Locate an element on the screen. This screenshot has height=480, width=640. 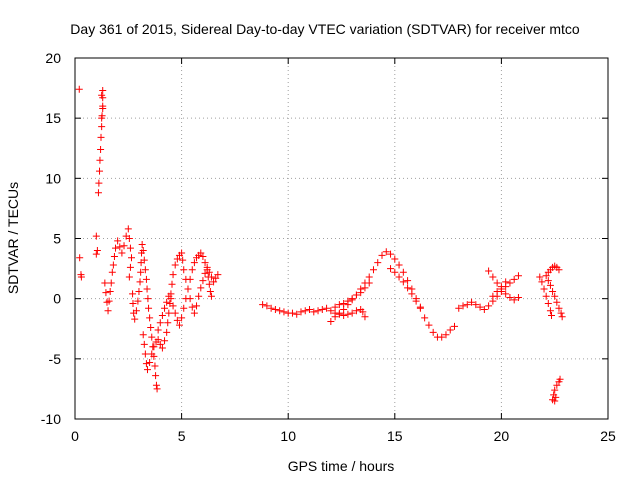
series-early is located at coordinates (118, 270).